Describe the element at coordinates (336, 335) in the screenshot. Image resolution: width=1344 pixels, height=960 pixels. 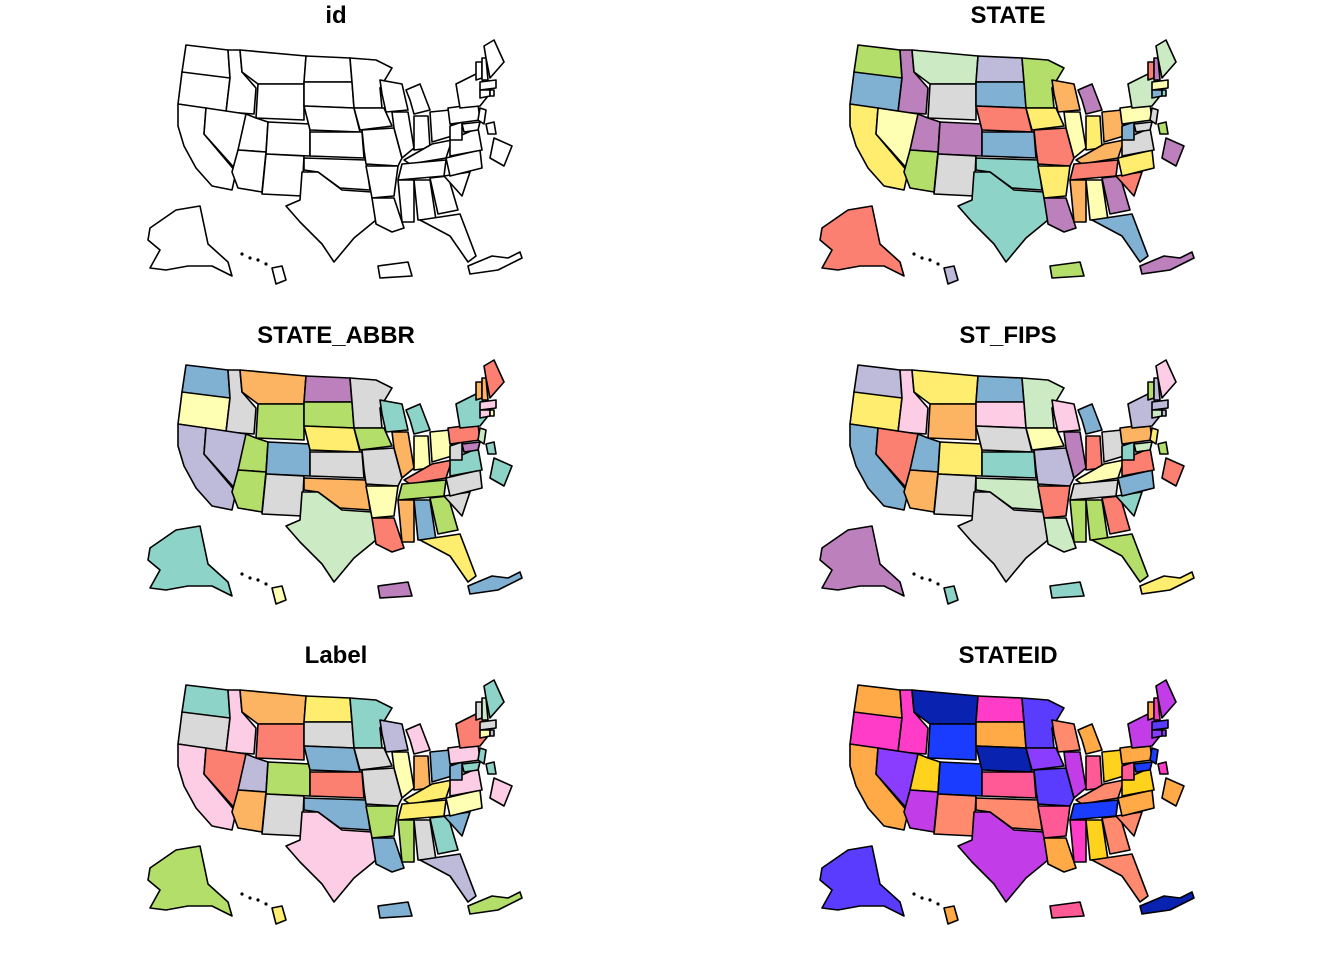
I see `panel-title: STATE_ABBR` at that location.